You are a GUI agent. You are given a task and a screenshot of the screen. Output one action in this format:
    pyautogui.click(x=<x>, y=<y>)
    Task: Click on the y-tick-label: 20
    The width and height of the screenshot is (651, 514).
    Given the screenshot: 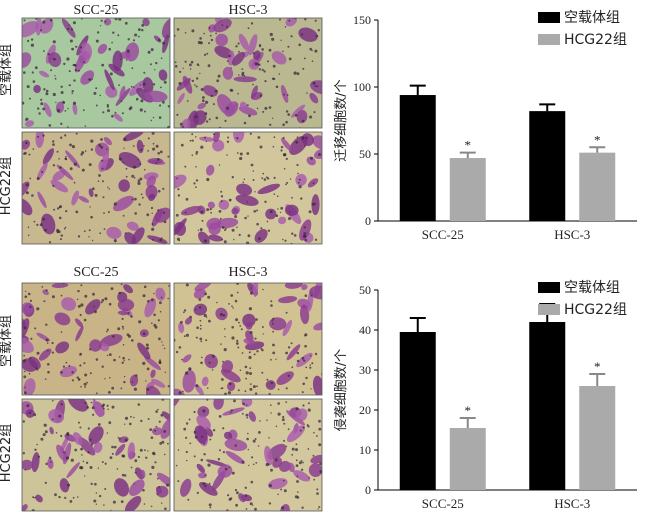 What is the action you would take?
    pyautogui.click(x=365, y=410)
    